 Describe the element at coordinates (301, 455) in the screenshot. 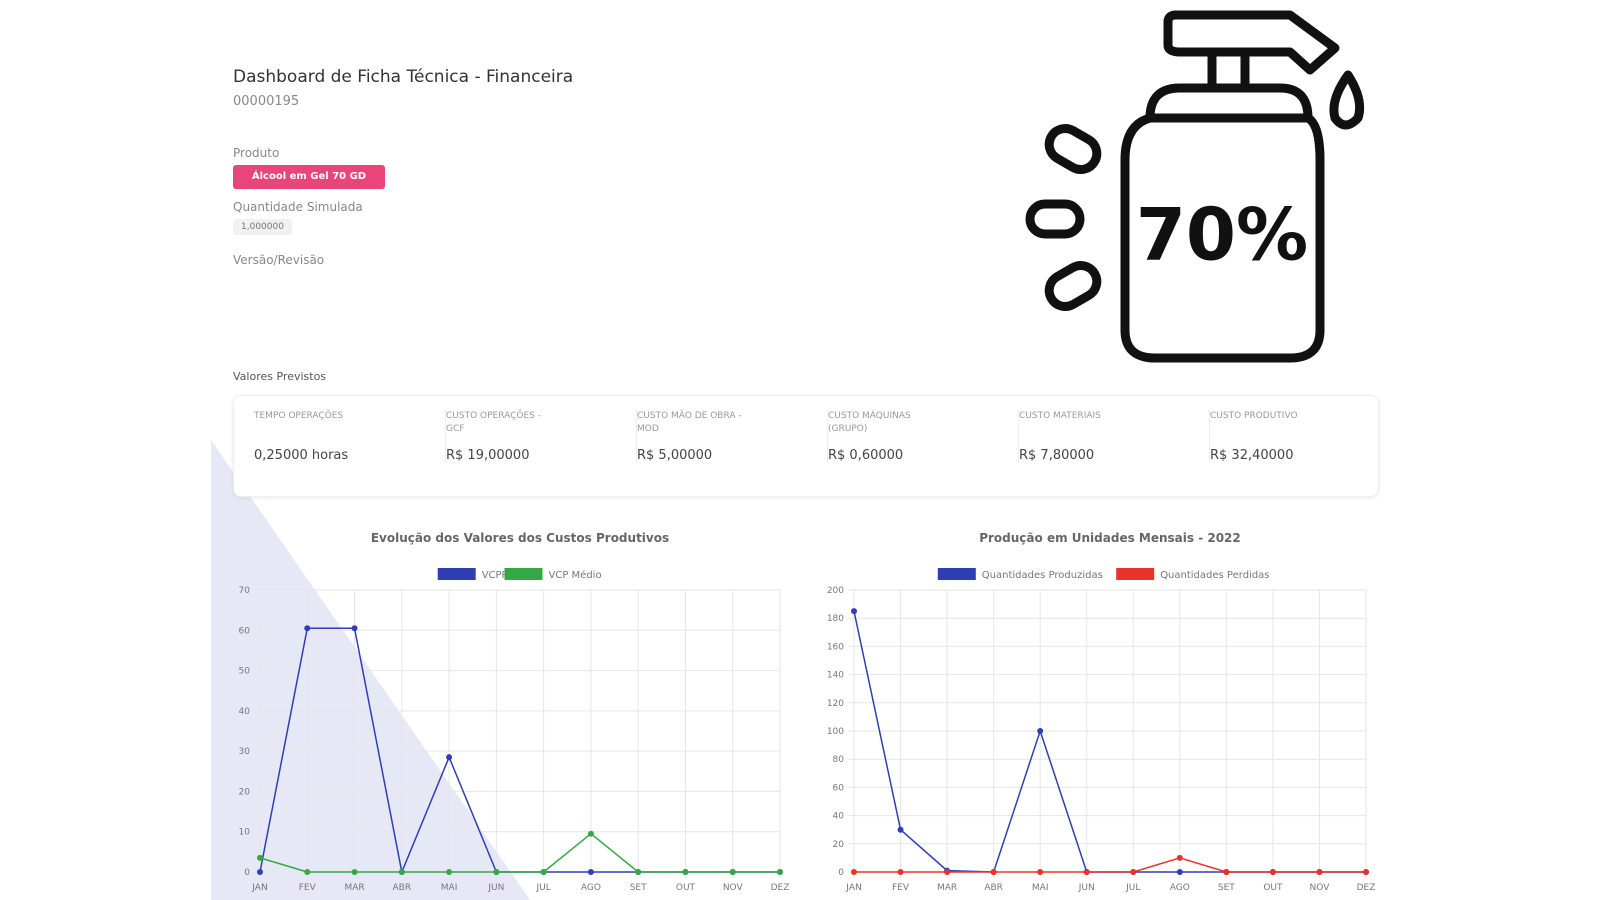

I see `card-value: 0,25000 horas` at that location.